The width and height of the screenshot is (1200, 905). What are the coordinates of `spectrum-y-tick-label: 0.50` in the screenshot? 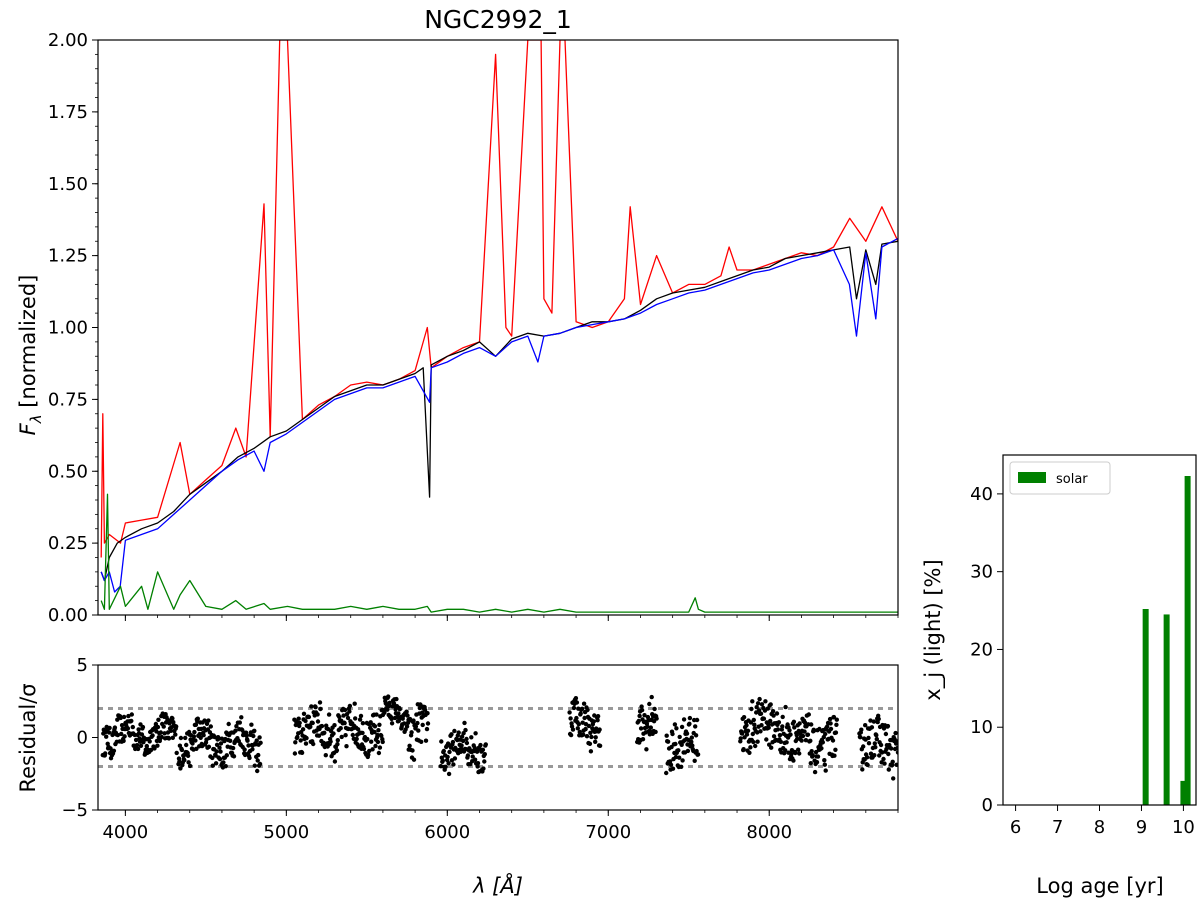 It's located at (68, 471).